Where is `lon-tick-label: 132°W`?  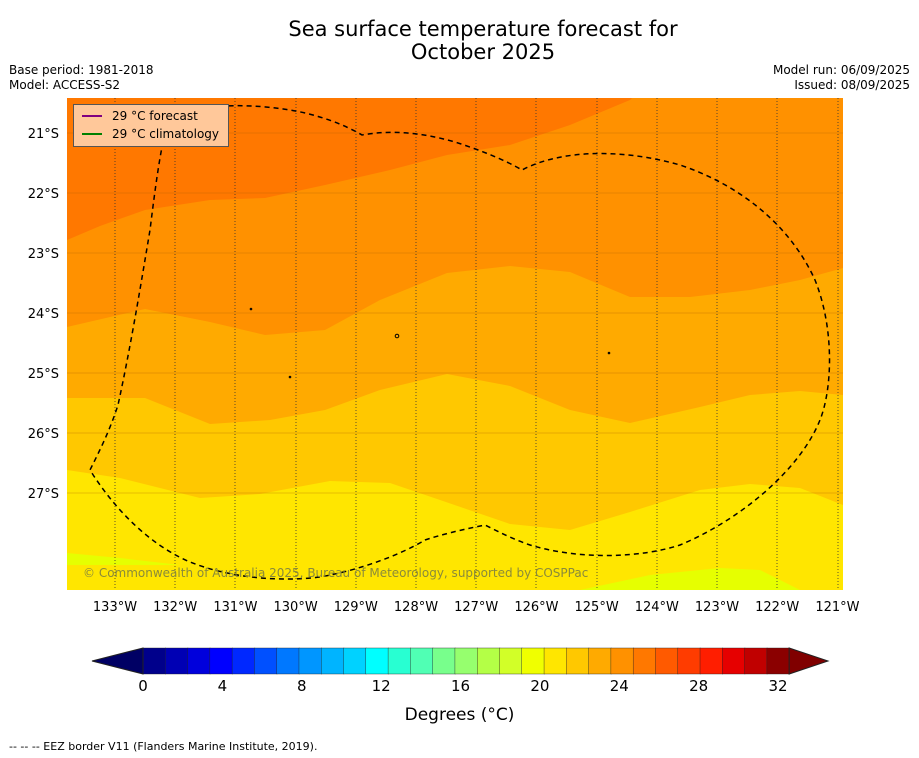 lon-tick-label: 132°W is located at coordinates (175, 607).